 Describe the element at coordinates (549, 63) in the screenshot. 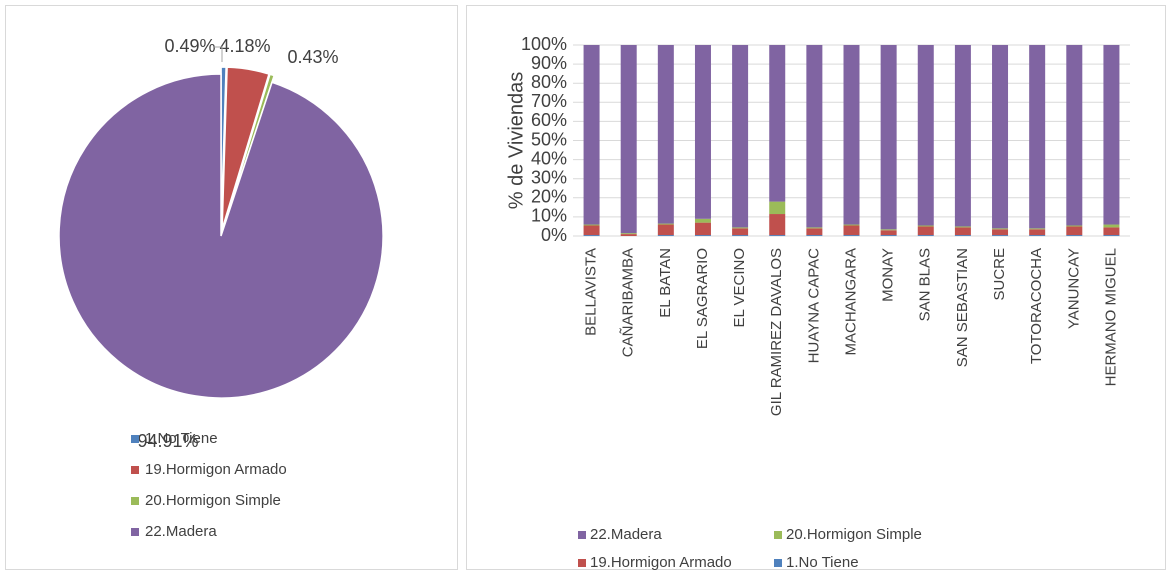

I see `y-tick-label: 90%` at that location.